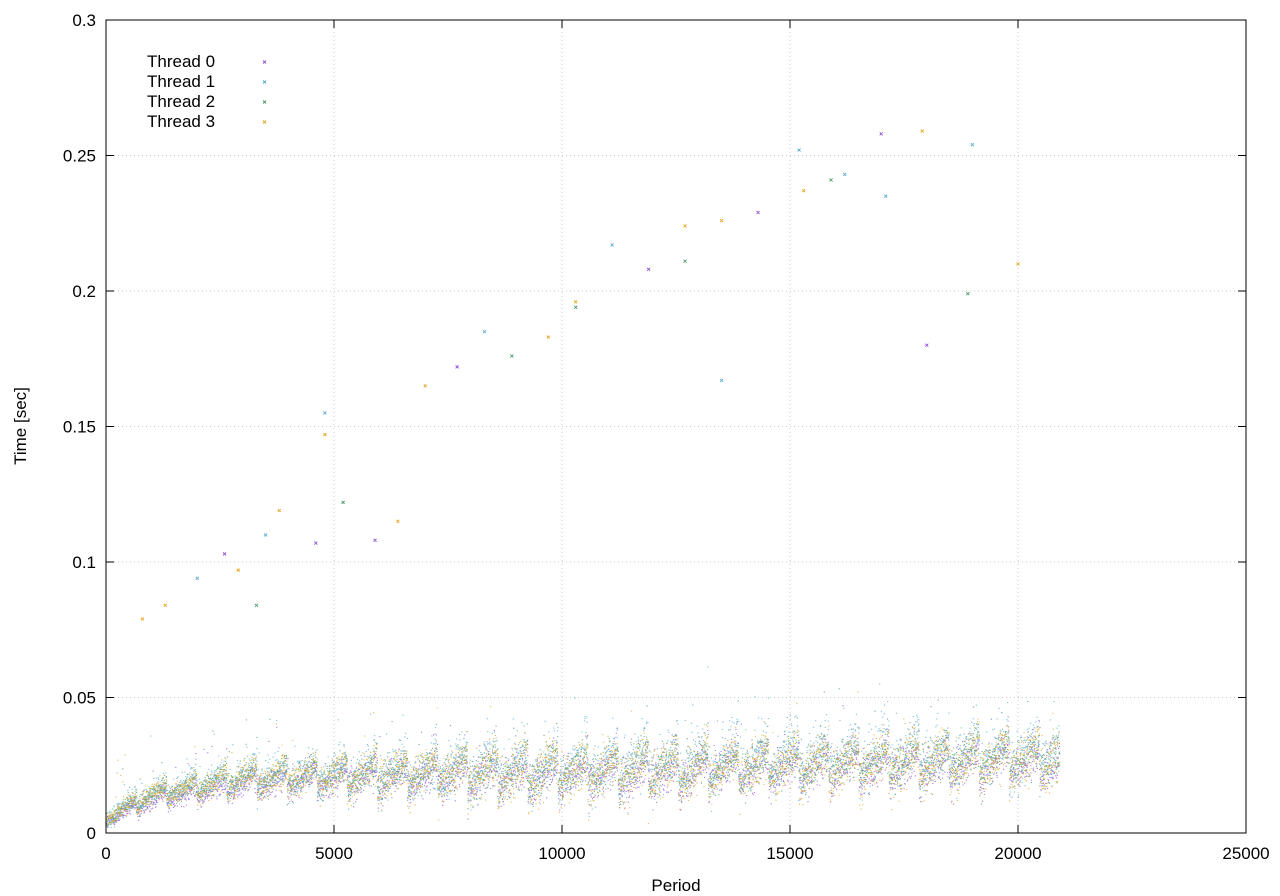  I want to click on series-points, so click(583, 758).